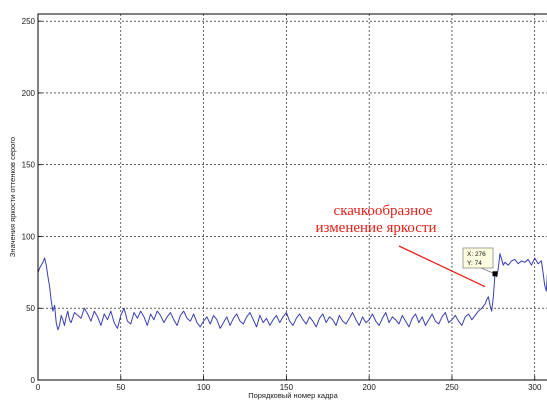  I want to click on datatip-box, so click(478, 258).